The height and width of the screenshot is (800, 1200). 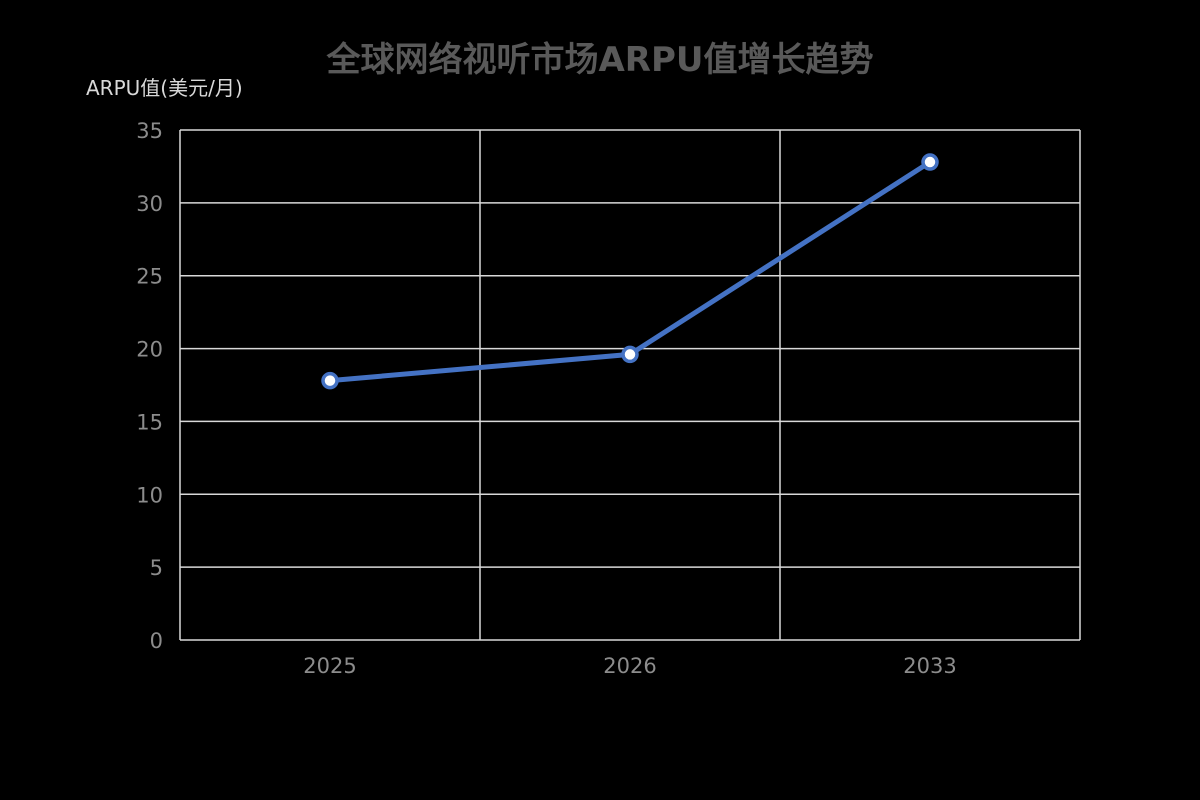 I want to click on chart-title: 全球网络视听市场ARPU值增长趋势, so click(x=600, y=60).